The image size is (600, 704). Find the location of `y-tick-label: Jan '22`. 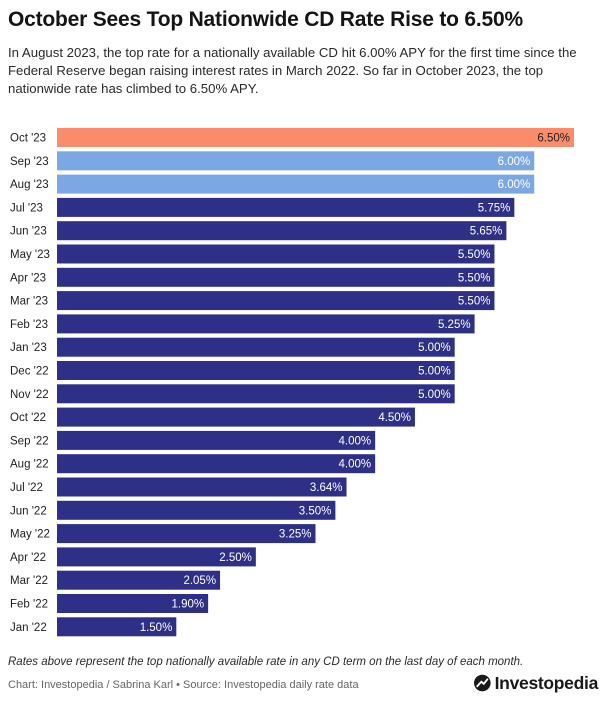

y-tick-label: Jan '22 is located at coordinates (28, 628).